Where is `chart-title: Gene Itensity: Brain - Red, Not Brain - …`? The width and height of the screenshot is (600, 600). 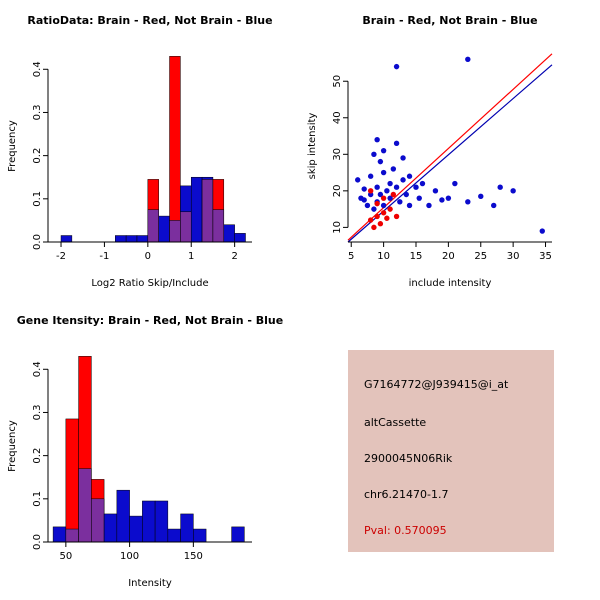 chart-title: Gene Itensity: Brain - Red, Not Brain - … is located at coordinates (150, 320).